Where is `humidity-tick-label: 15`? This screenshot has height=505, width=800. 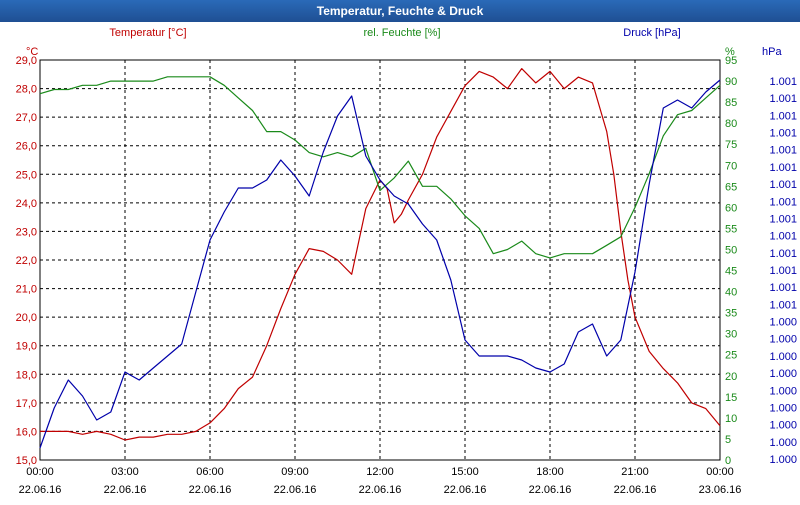 humidity-tick-label: 15 is located at coordinates (731, 398).